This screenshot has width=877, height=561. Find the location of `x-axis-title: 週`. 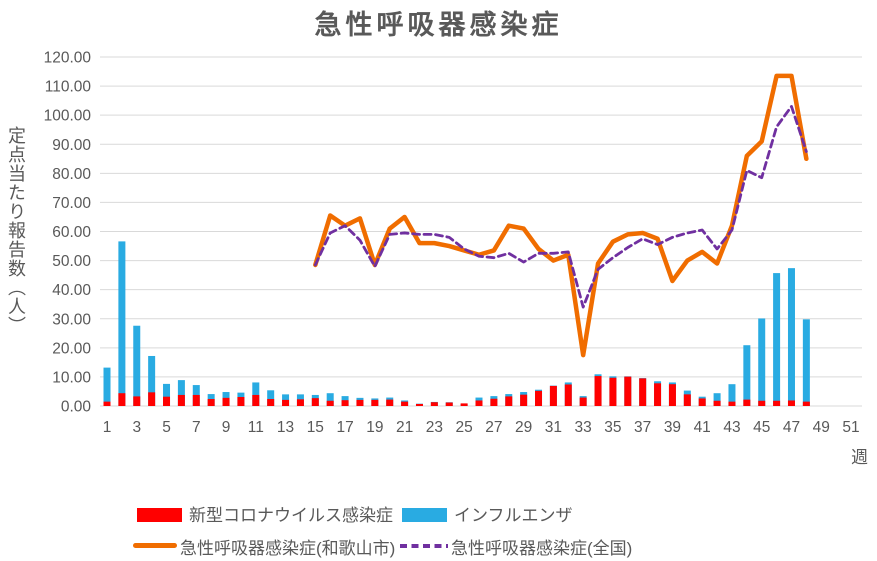

x-axis-title: 週 is located at coordinates (859, 457).